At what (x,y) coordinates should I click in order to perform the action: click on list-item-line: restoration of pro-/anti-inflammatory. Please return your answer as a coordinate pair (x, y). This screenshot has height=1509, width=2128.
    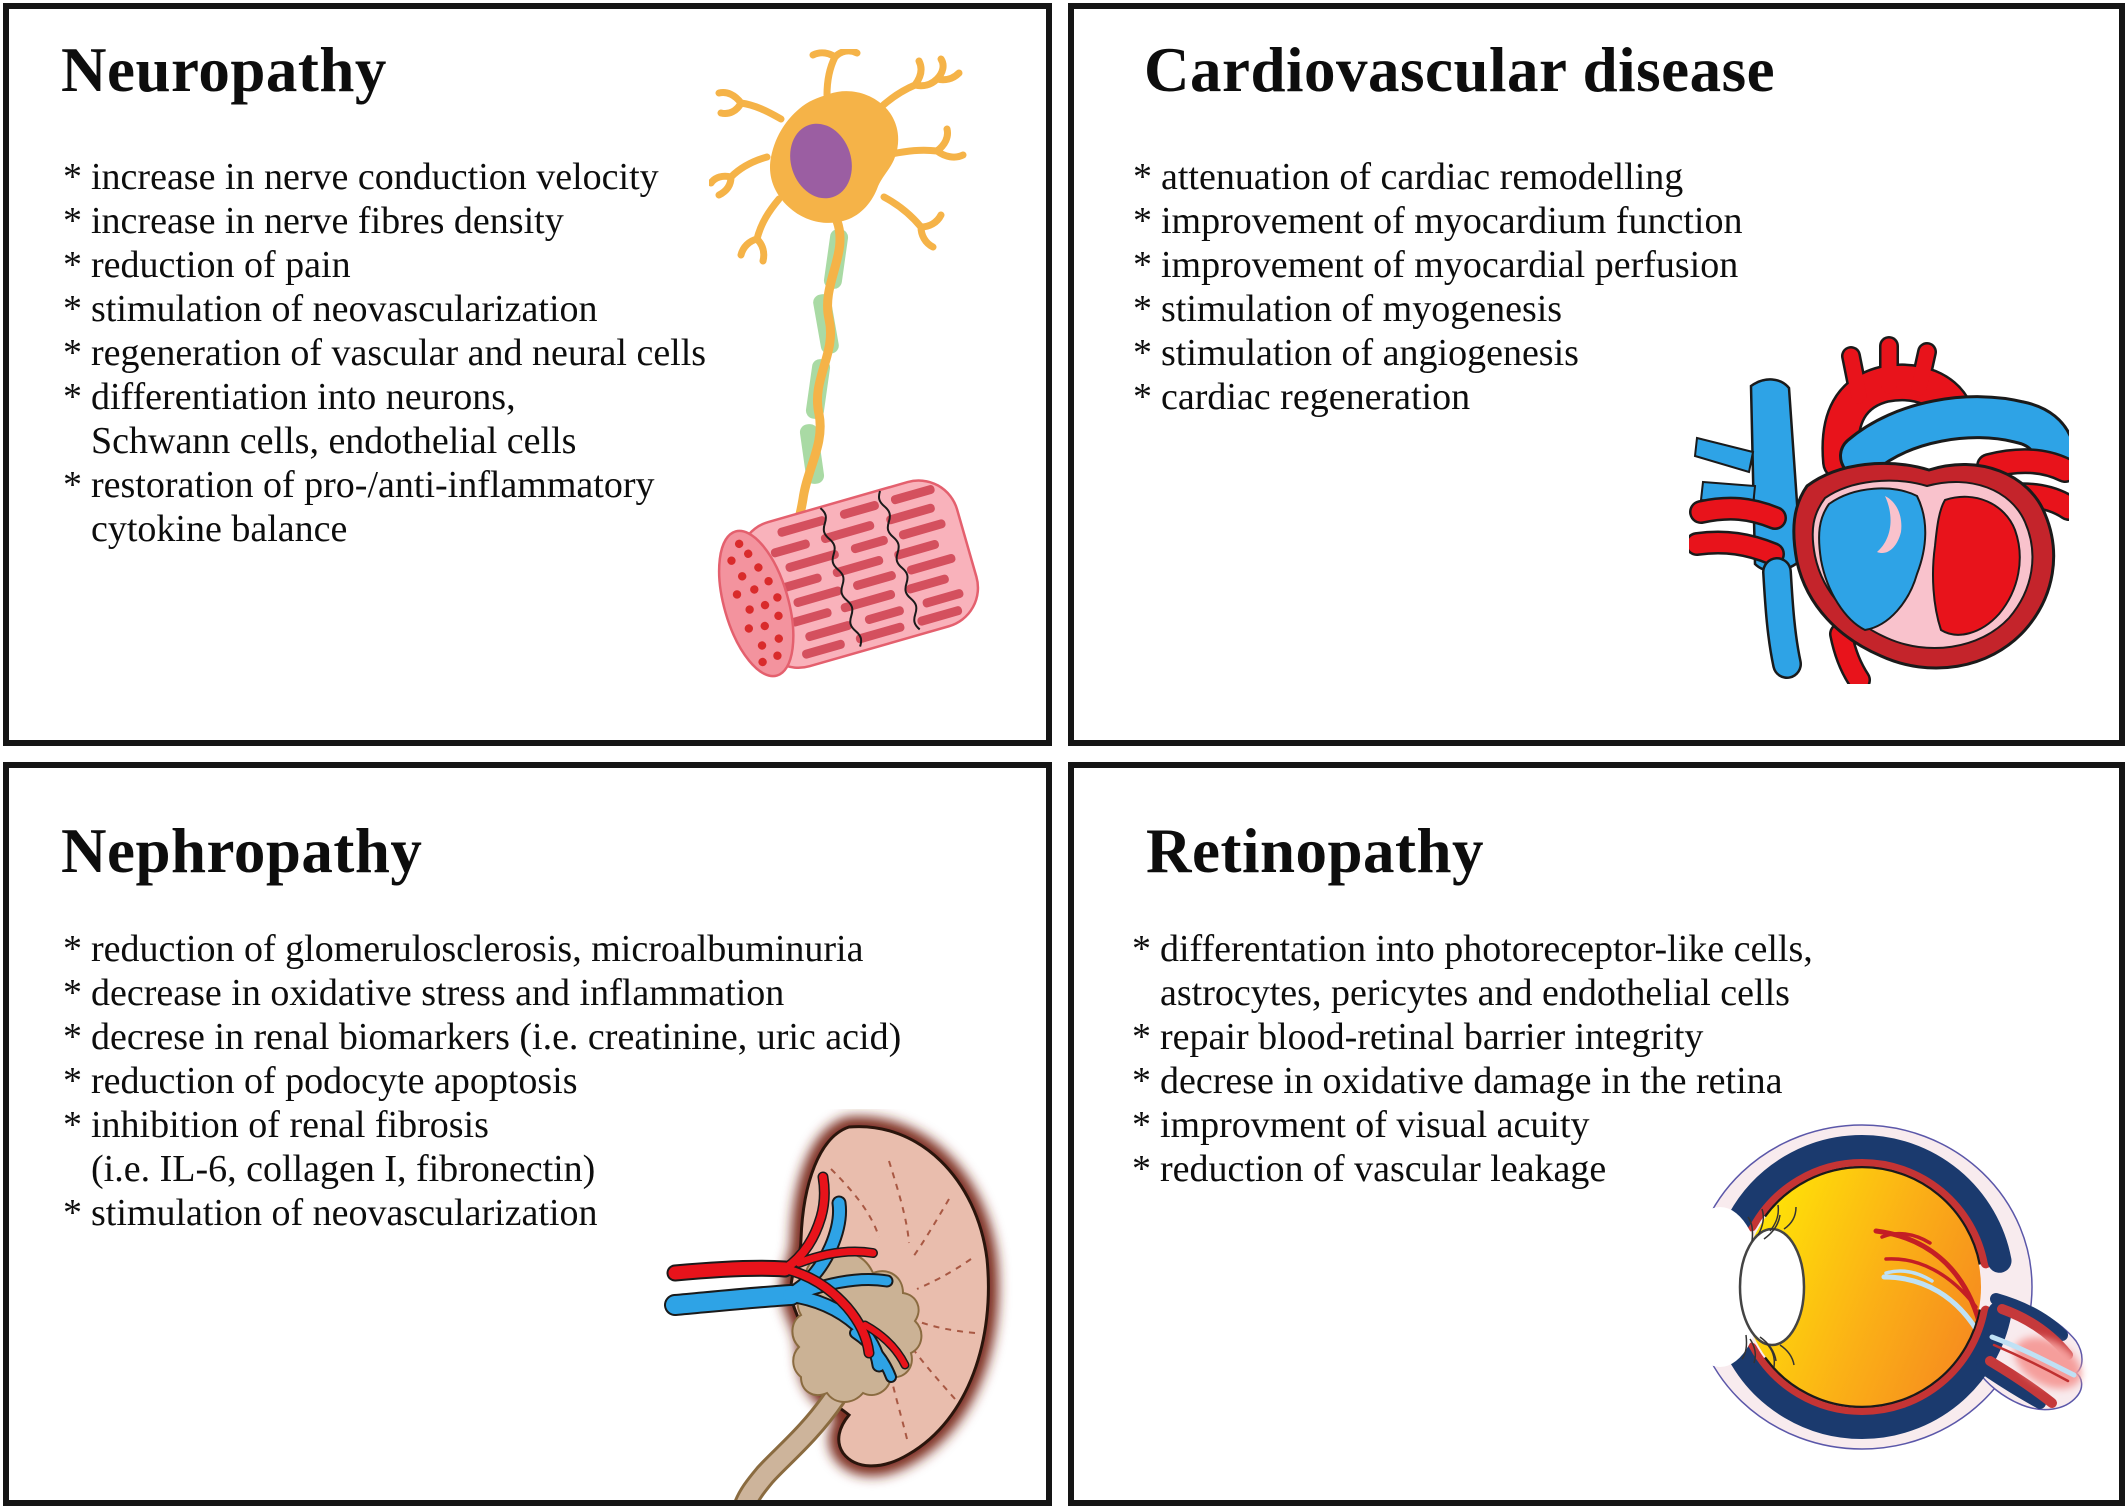
    Looking at the image, I should click on (373, 485).